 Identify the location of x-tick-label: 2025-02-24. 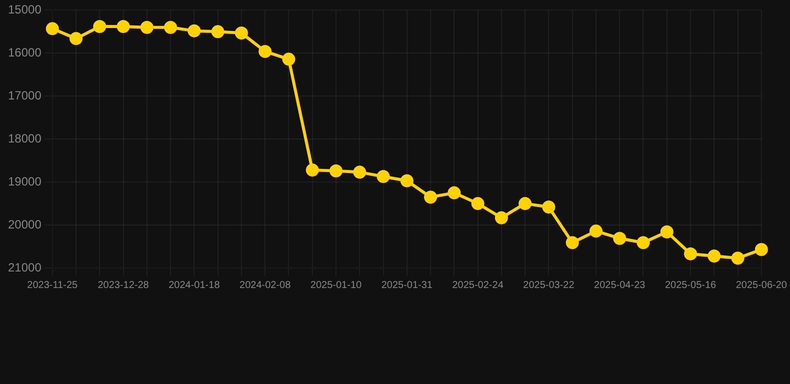
(478, 285).